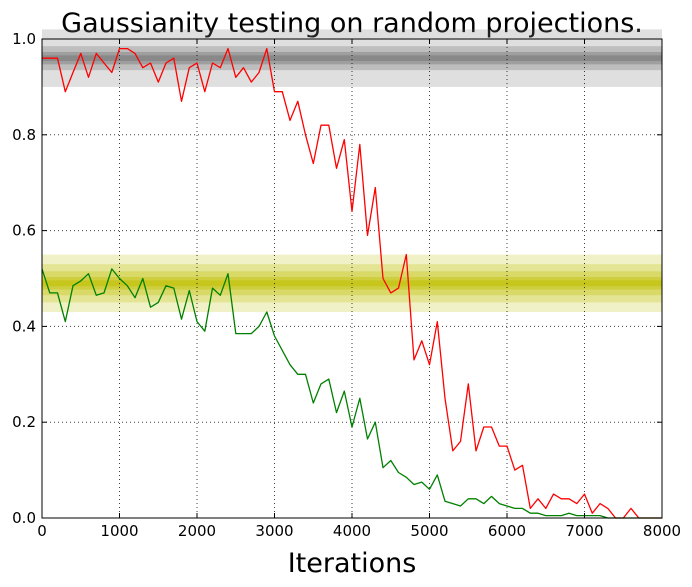 This screenshot has width=692, height=587. Describe the element at coordinates (119, 531) in the screenshot. I see `x-tick-label: 1000` at that location.